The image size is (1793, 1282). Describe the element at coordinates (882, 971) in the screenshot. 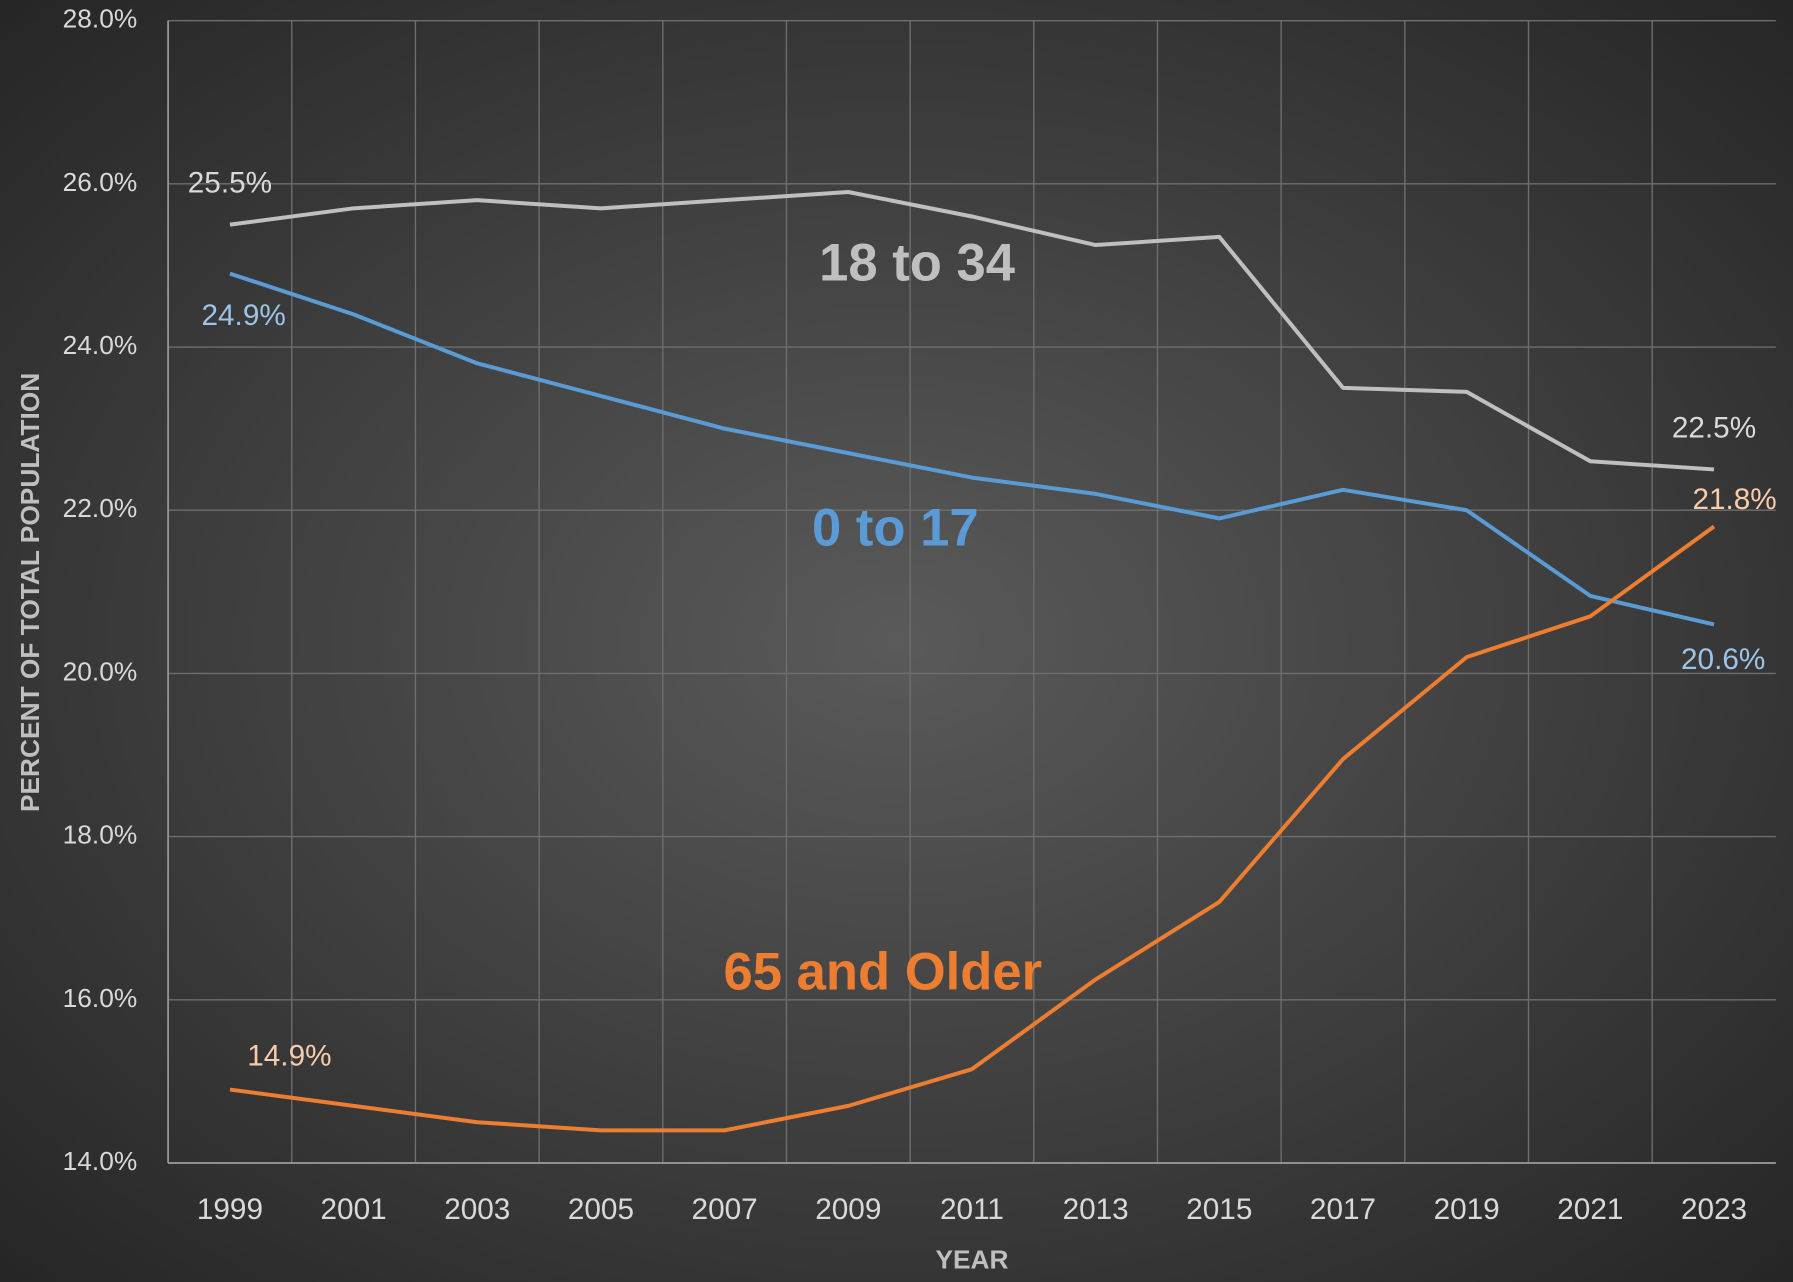

I see `series-name: 65 and Older` at that location.